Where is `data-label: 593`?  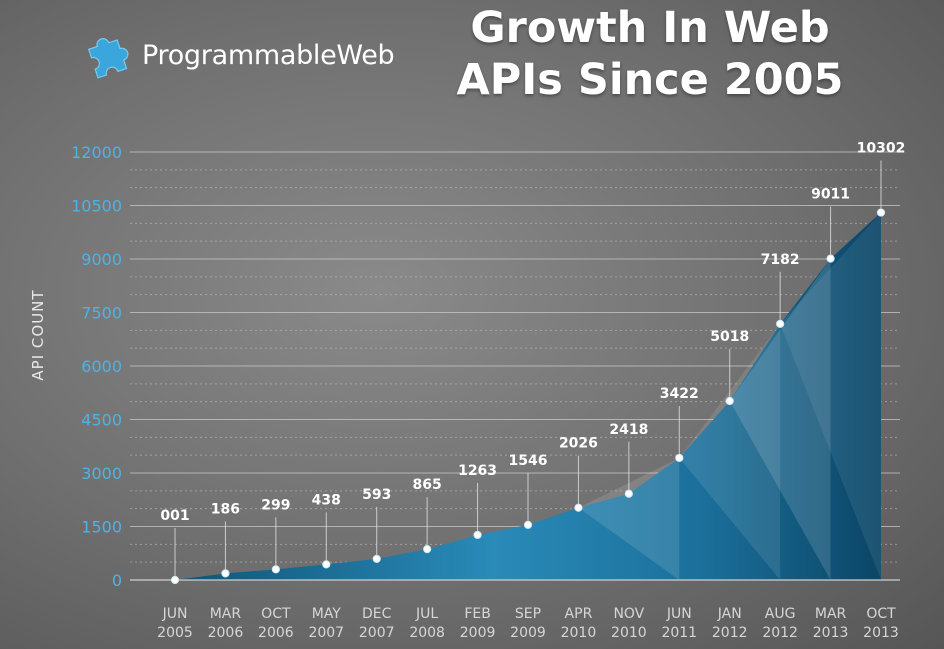 data-label: 593 is located at coordinates (376, 495).